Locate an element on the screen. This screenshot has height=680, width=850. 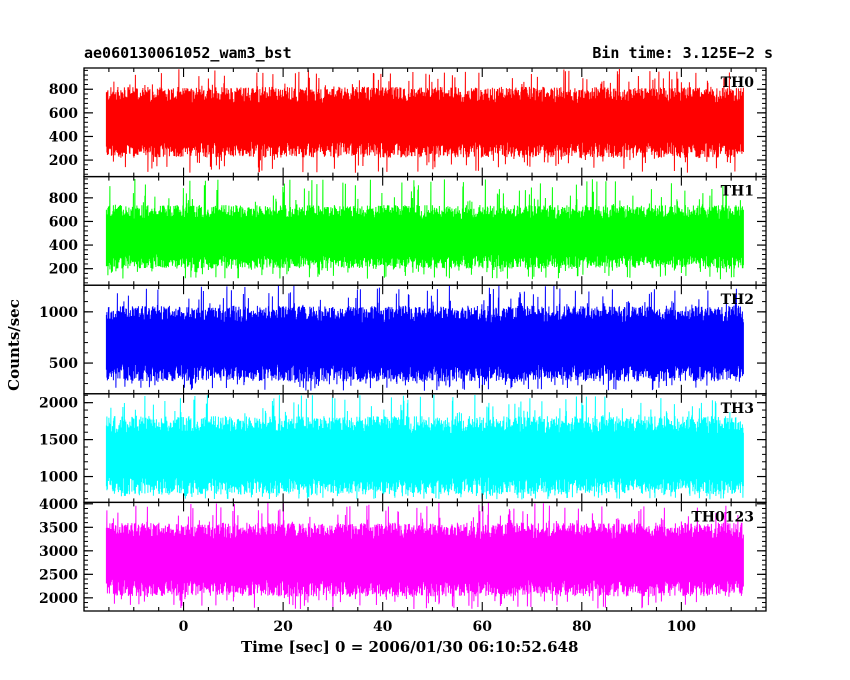
panel-label-th2: TH2 is located at coordinates (737, 300).